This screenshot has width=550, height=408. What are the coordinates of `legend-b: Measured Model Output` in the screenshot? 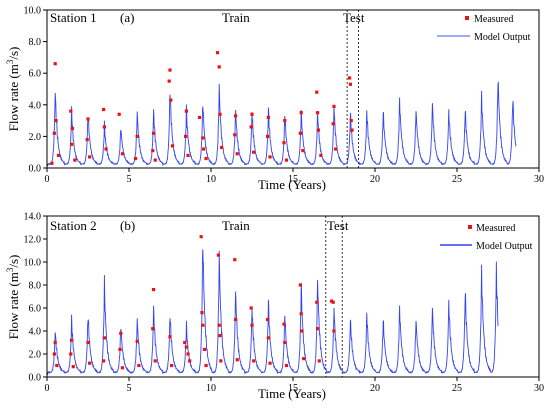 It's located at (486, 237).